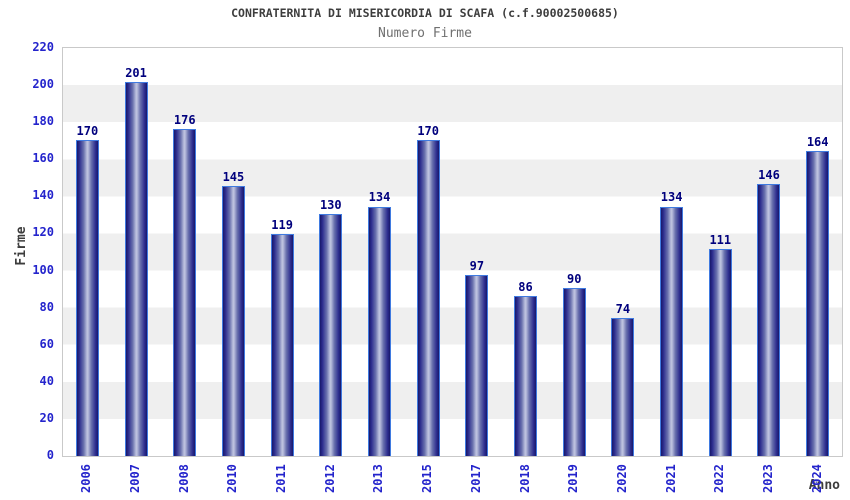  Describe the element at coordinates (817, 141) in the screenshot. I see `bar-value-label: 164` at that location.